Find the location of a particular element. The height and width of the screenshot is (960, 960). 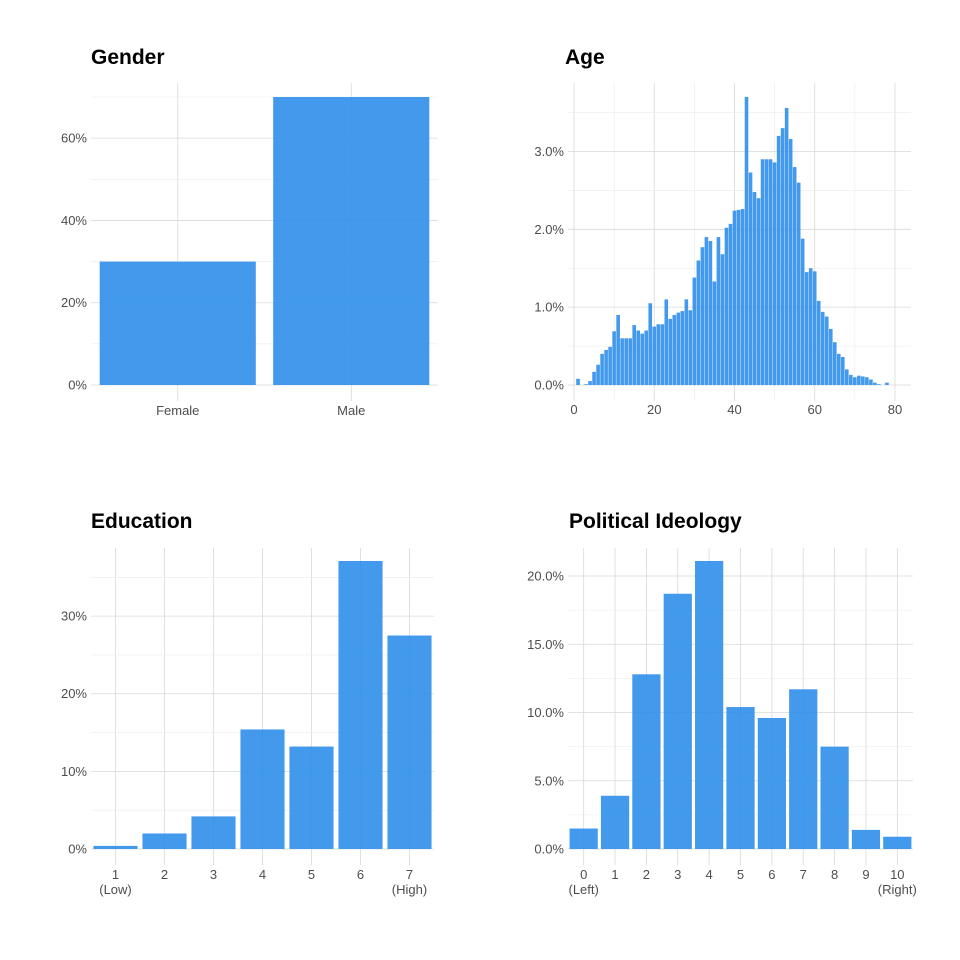

age-xtick-label: 20 is located at coordinates (654, 409).